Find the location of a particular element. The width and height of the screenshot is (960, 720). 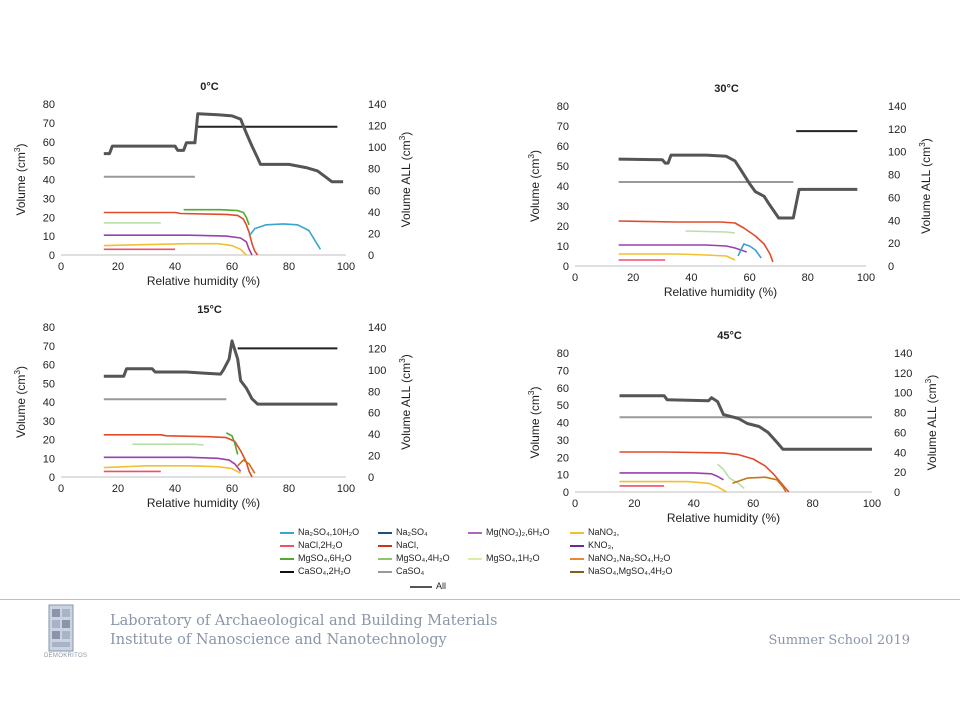

legend-label: MgSO₄,1H₂O is located at coordinates (513, 558).